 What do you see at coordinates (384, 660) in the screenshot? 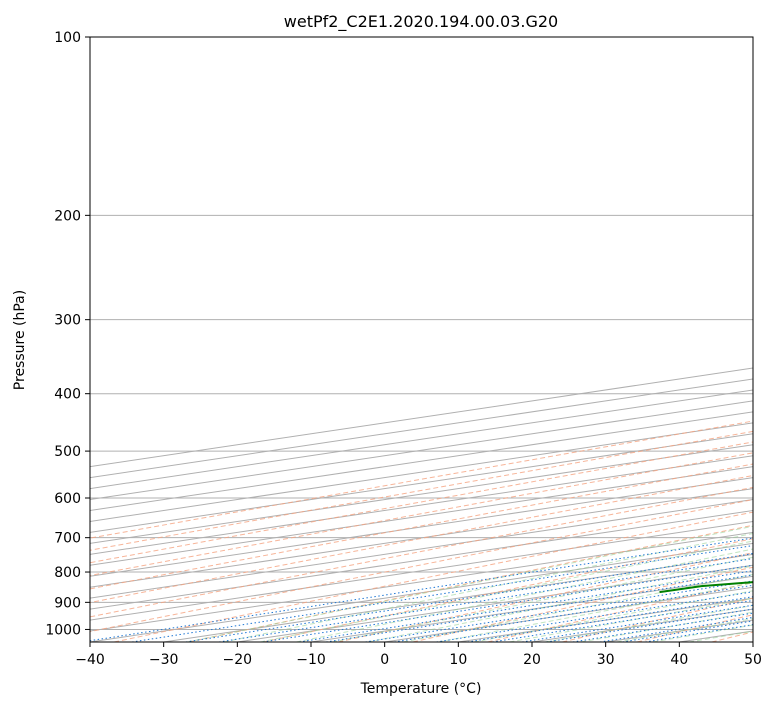
I see `x-tick-label: 0` at bounding box center [384, 660].